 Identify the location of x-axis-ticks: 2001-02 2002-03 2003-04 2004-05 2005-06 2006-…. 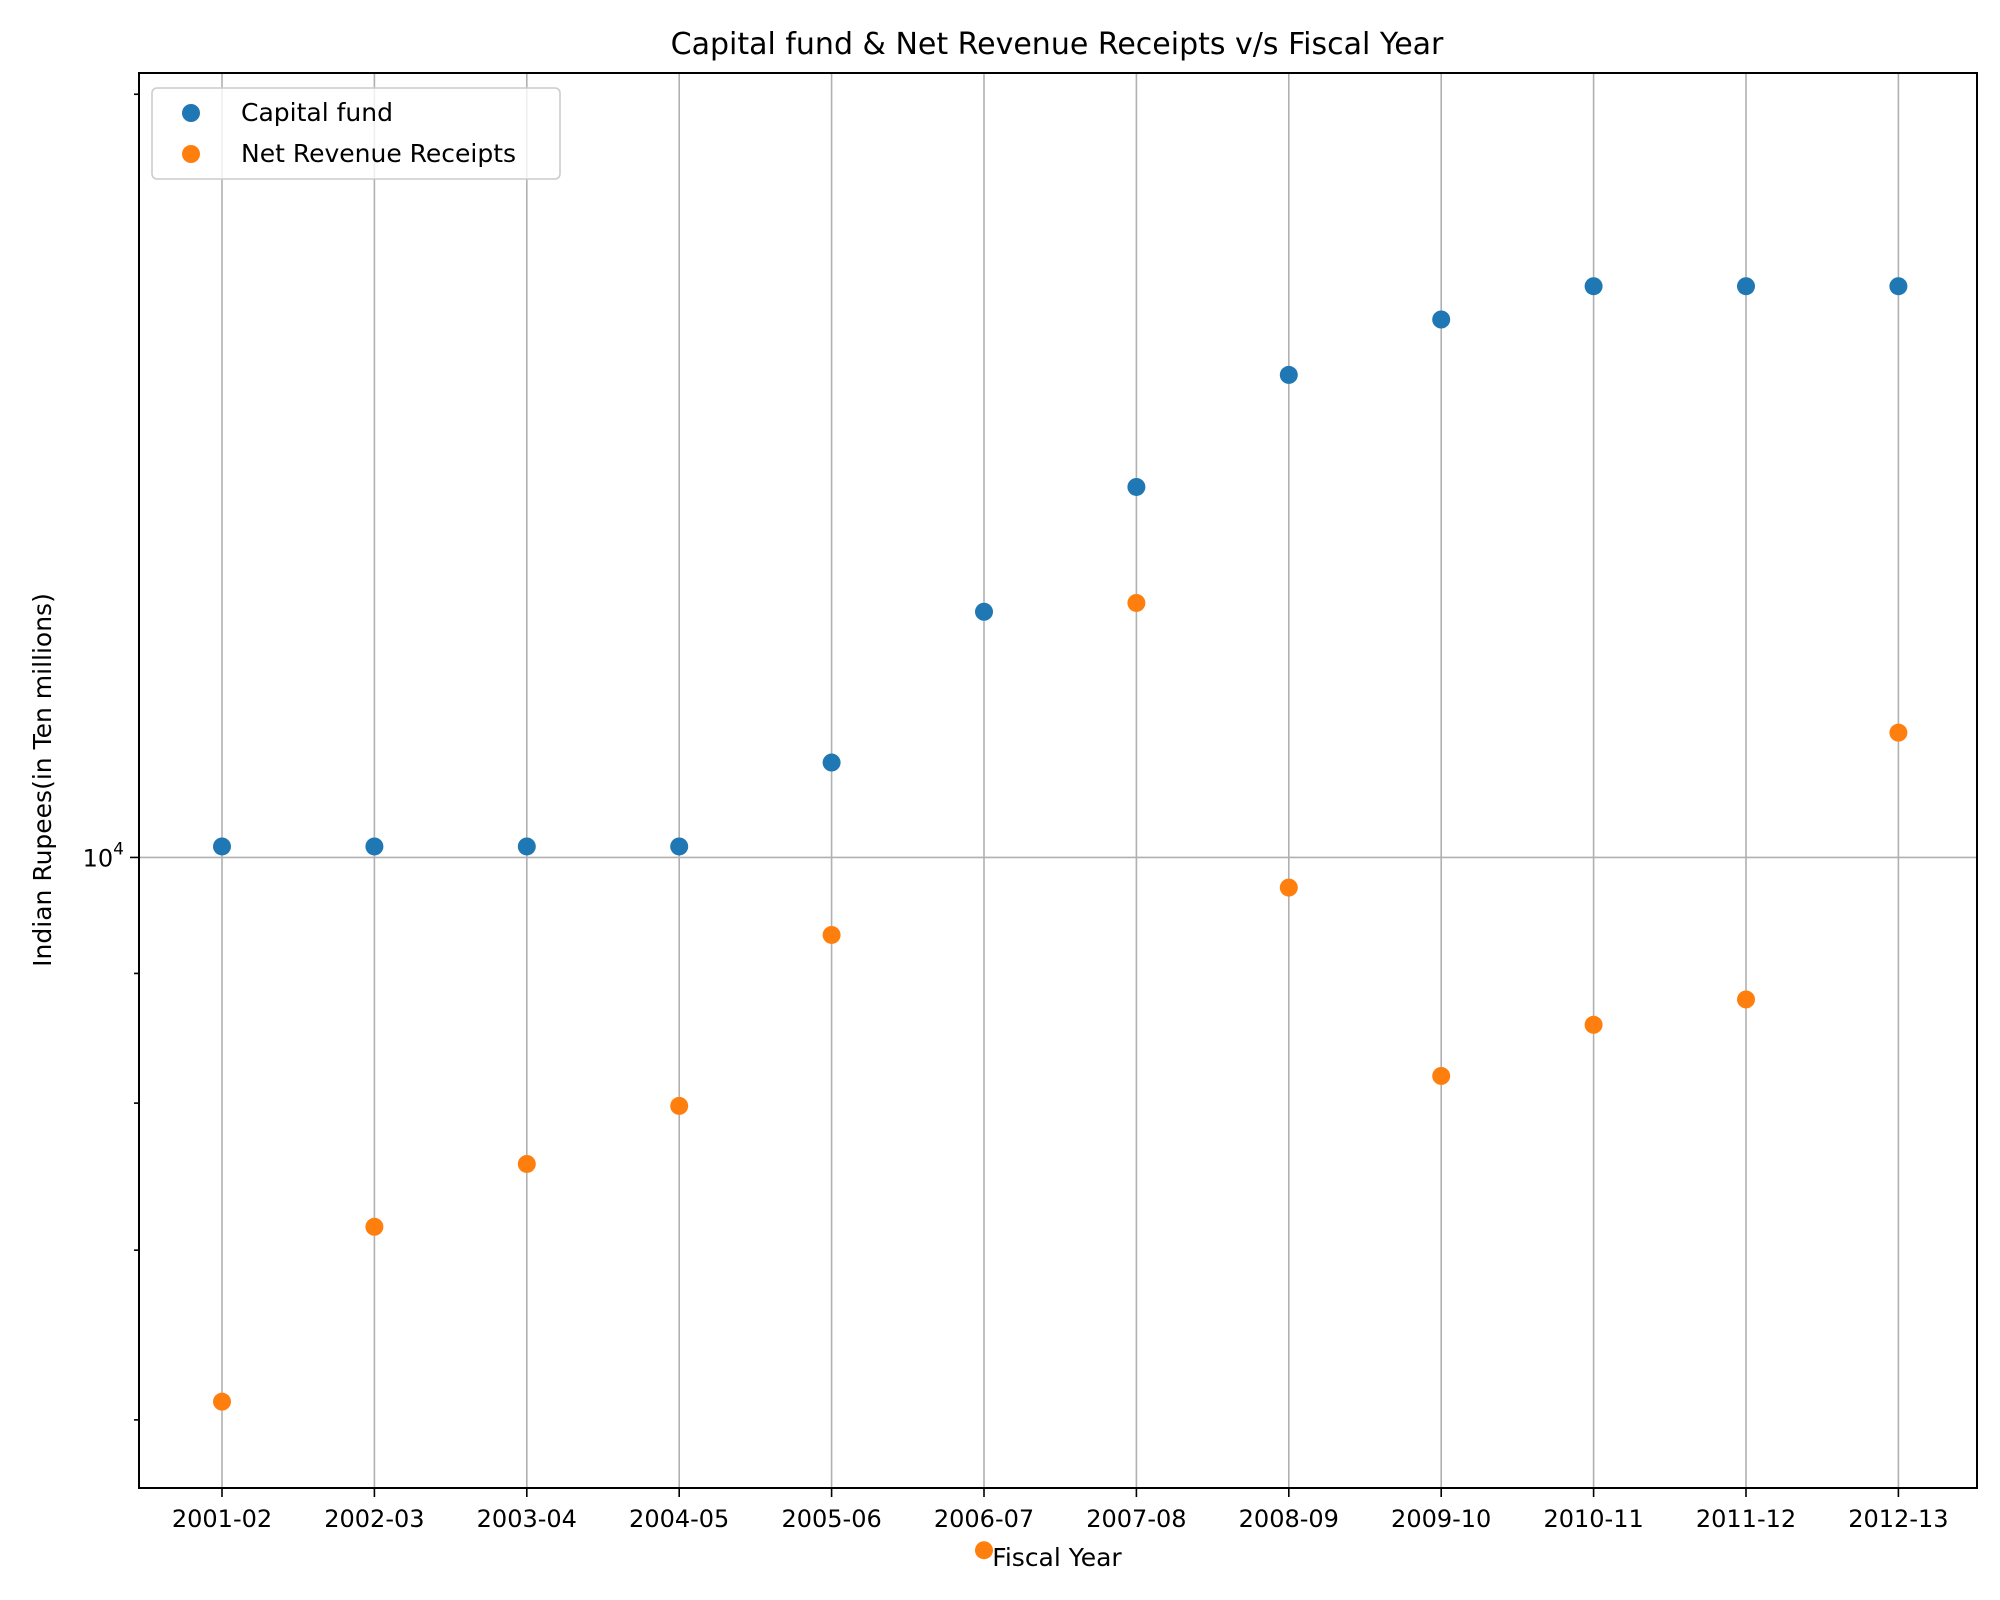
(1060, 1510).